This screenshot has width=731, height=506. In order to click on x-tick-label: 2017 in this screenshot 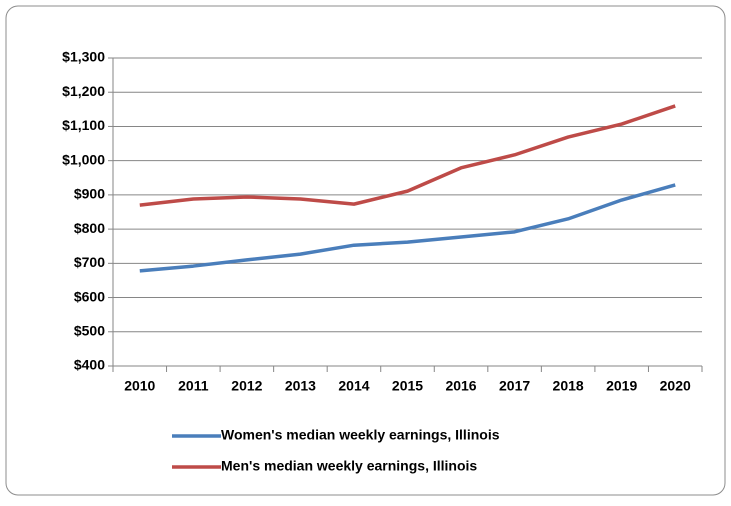, I will do `click(514, 386)`.